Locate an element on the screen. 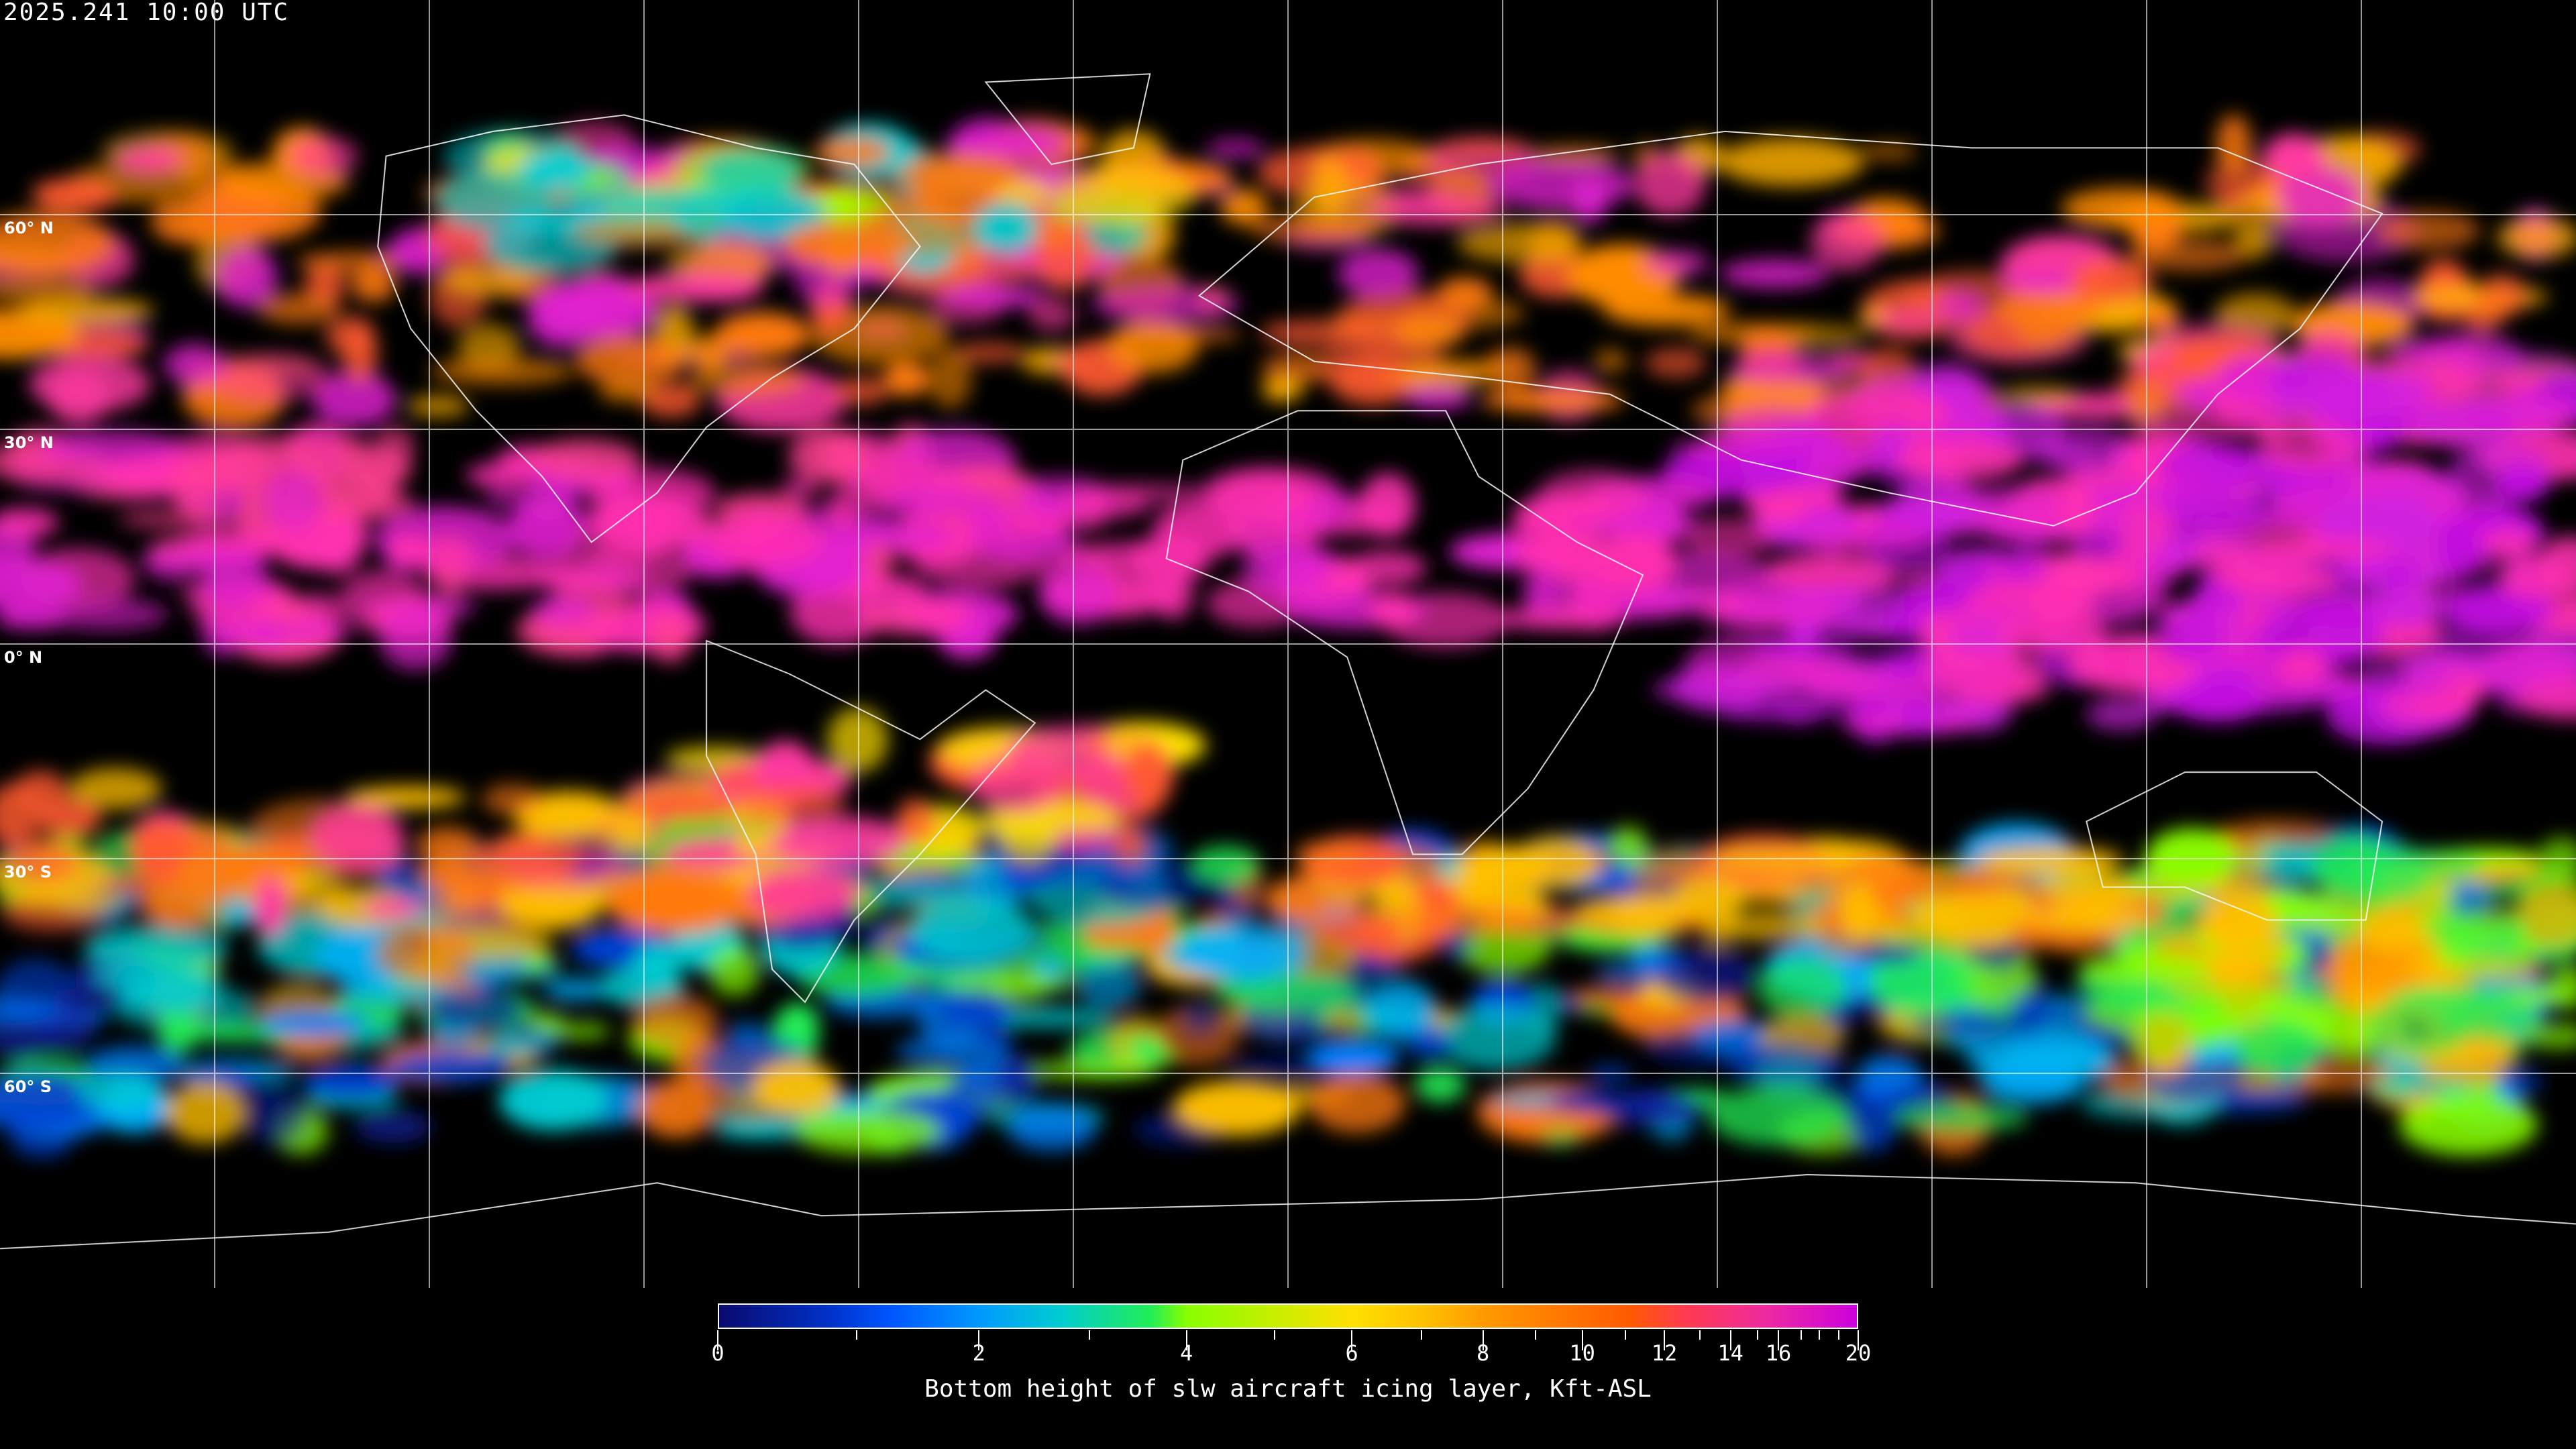 Image resolution: width=2576 pixels, height=1449 pixels. colorbar-tick-label: 0 is located at coordinates (717, 1353).